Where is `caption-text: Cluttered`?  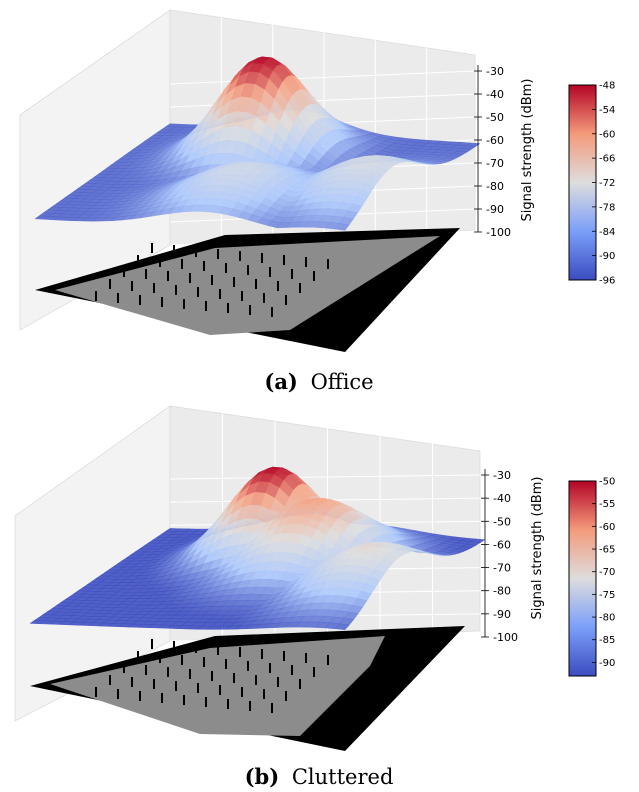 caption-text: Cluttered is located at coordinates (343, 777).